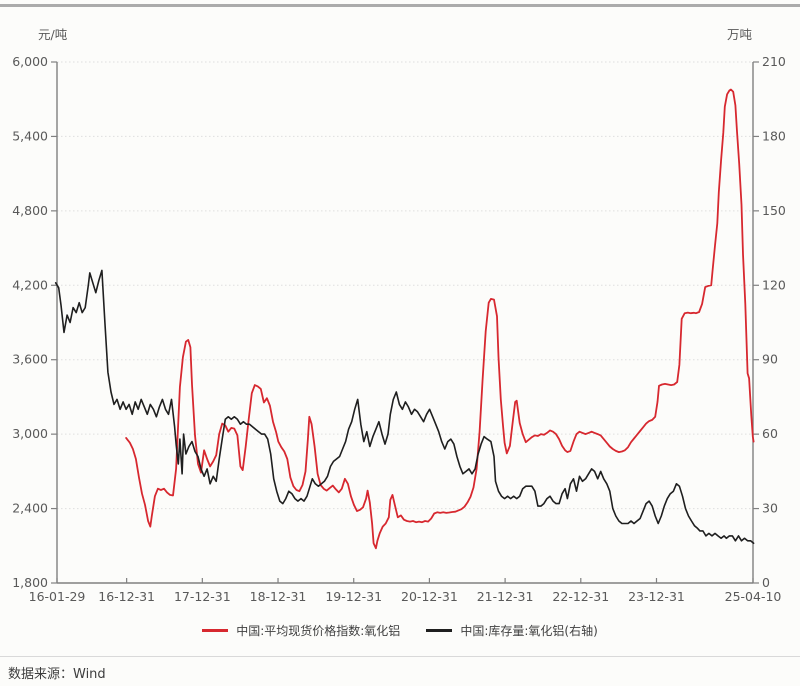 The image size is (800, 686). Describe the element at coordinates (770, 433) in the screenshot. I see `right-axis-tick-label: 60` at that location.